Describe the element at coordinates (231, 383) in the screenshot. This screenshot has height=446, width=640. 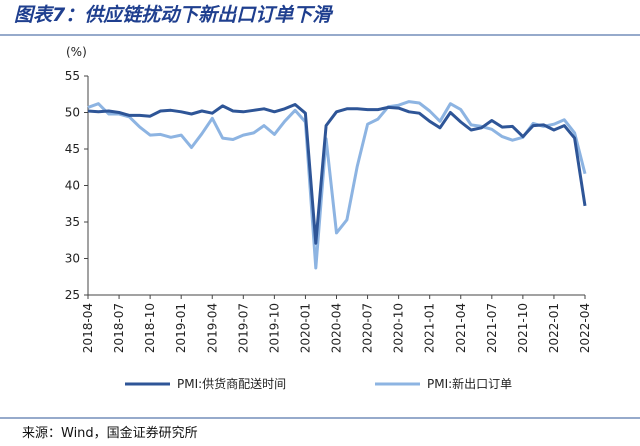
I see `legend-label: PMI:供货商配送时间` at that location.